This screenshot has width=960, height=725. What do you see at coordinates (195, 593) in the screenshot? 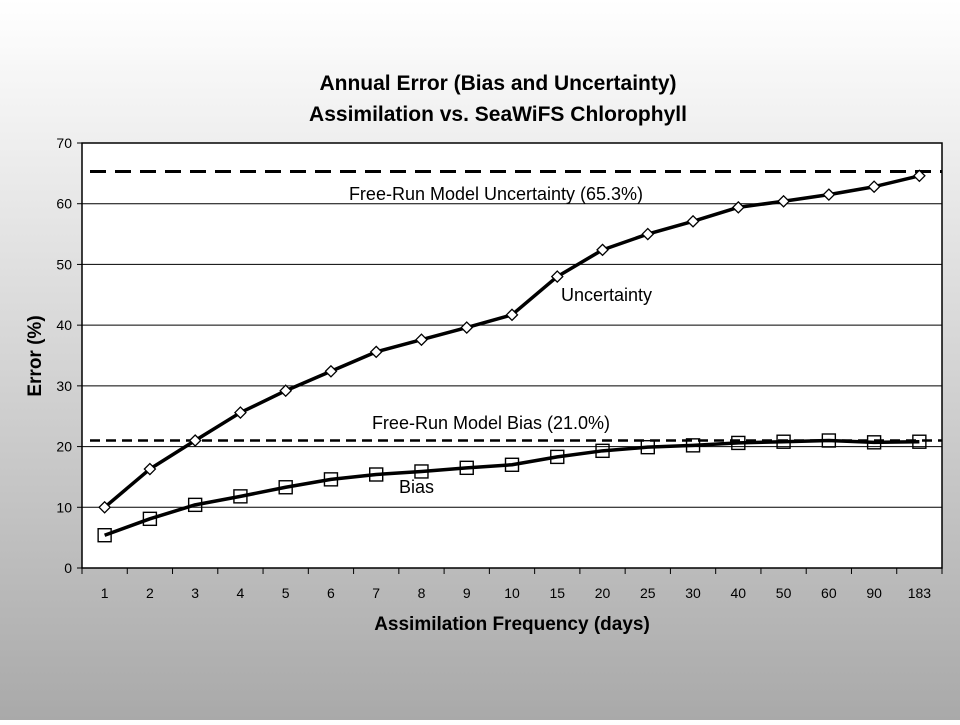
I see `x-tick-label-3: 3` at bounding box center [195, 593].